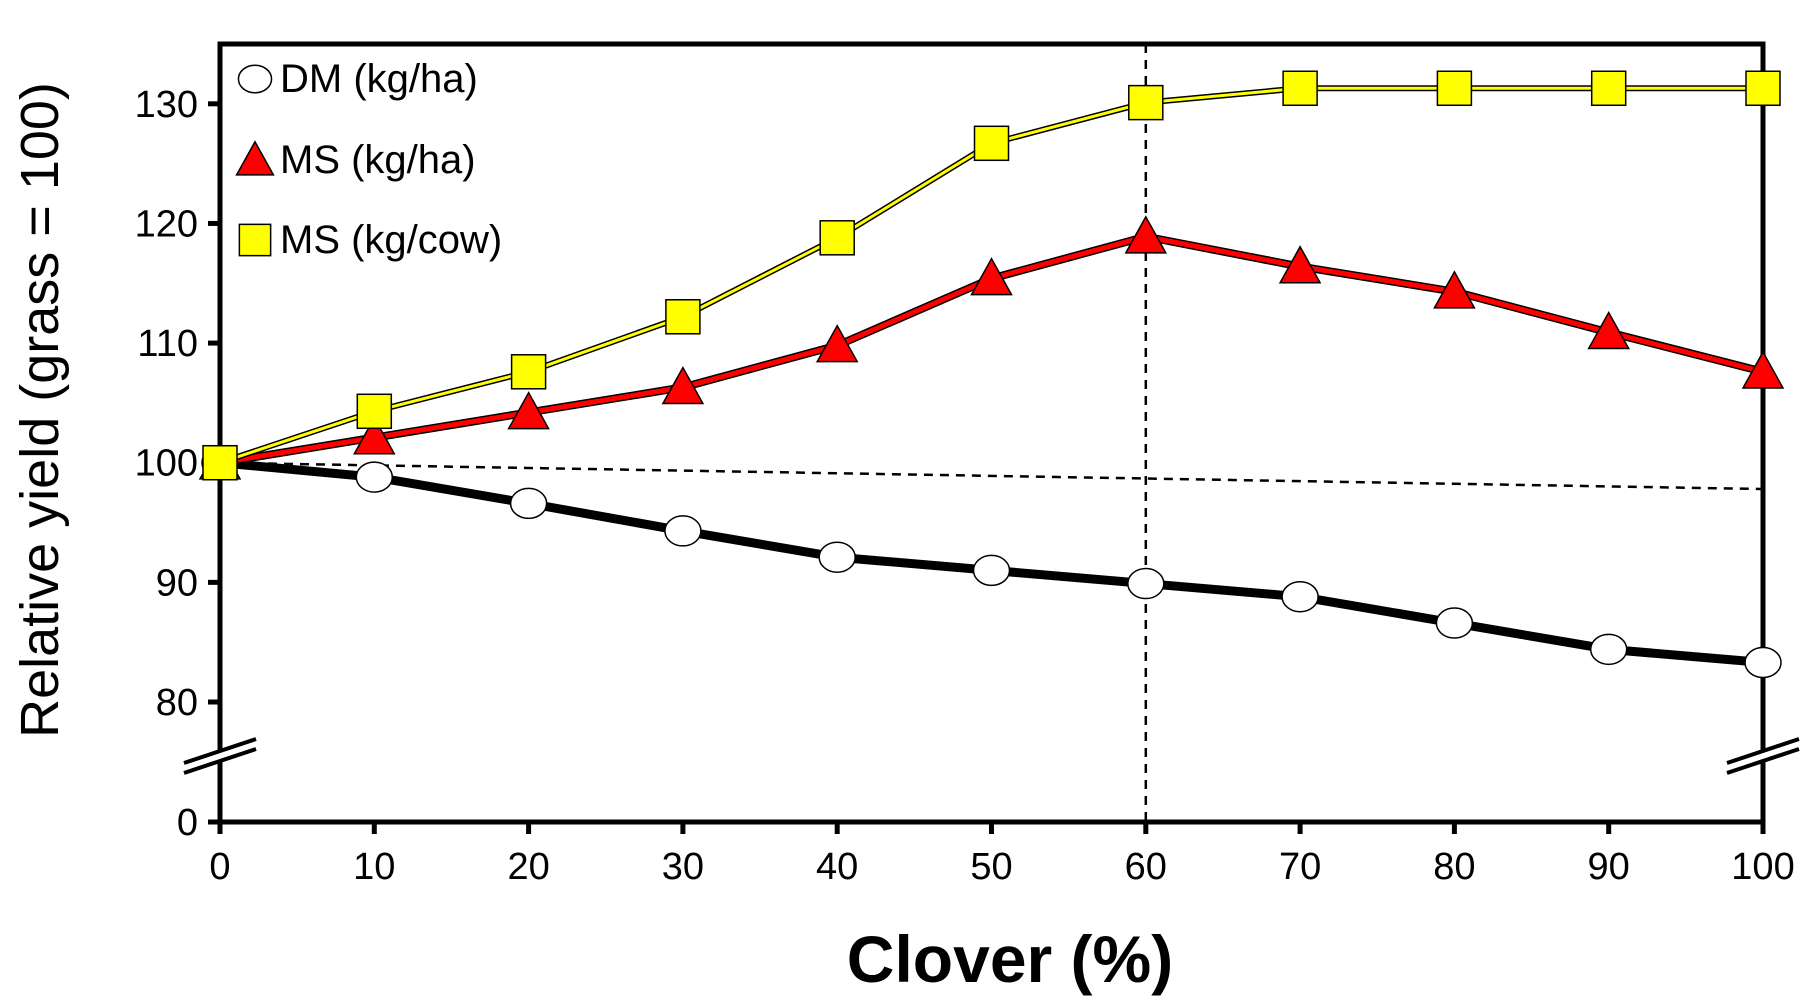  Describe the element at coordinates (378, 160) in the screenshot. I see `legend-label: MS (kg/ha)` at that location.